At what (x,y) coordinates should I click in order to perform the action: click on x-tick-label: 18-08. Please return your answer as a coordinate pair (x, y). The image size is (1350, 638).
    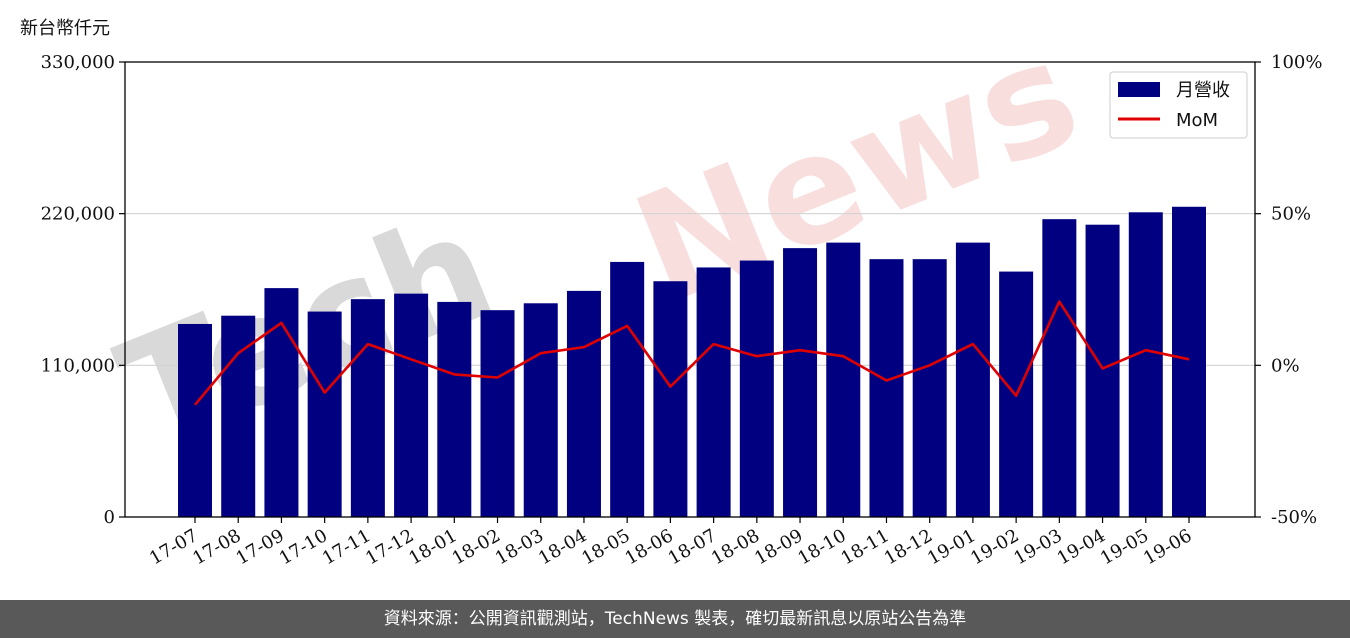
    Looking at the image, I should click on (735, 547).